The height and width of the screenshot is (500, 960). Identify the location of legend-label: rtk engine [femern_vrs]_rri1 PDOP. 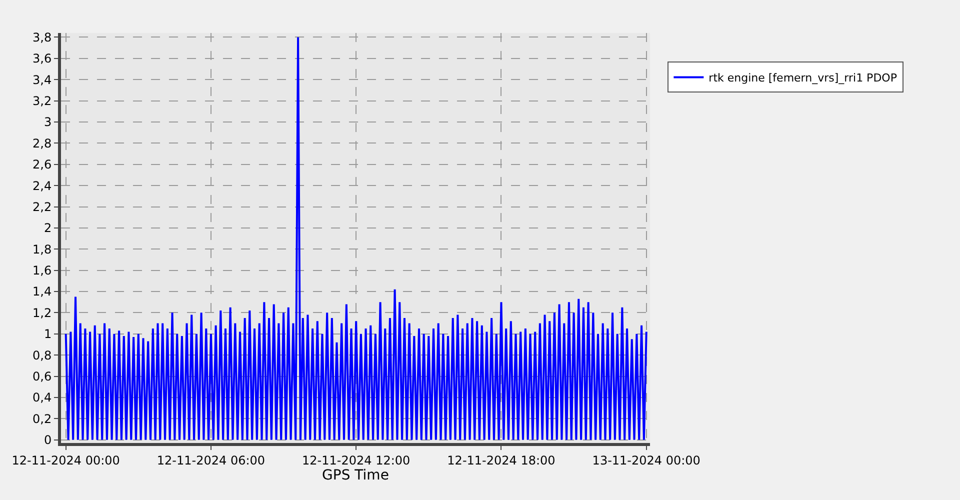
(803, 77).